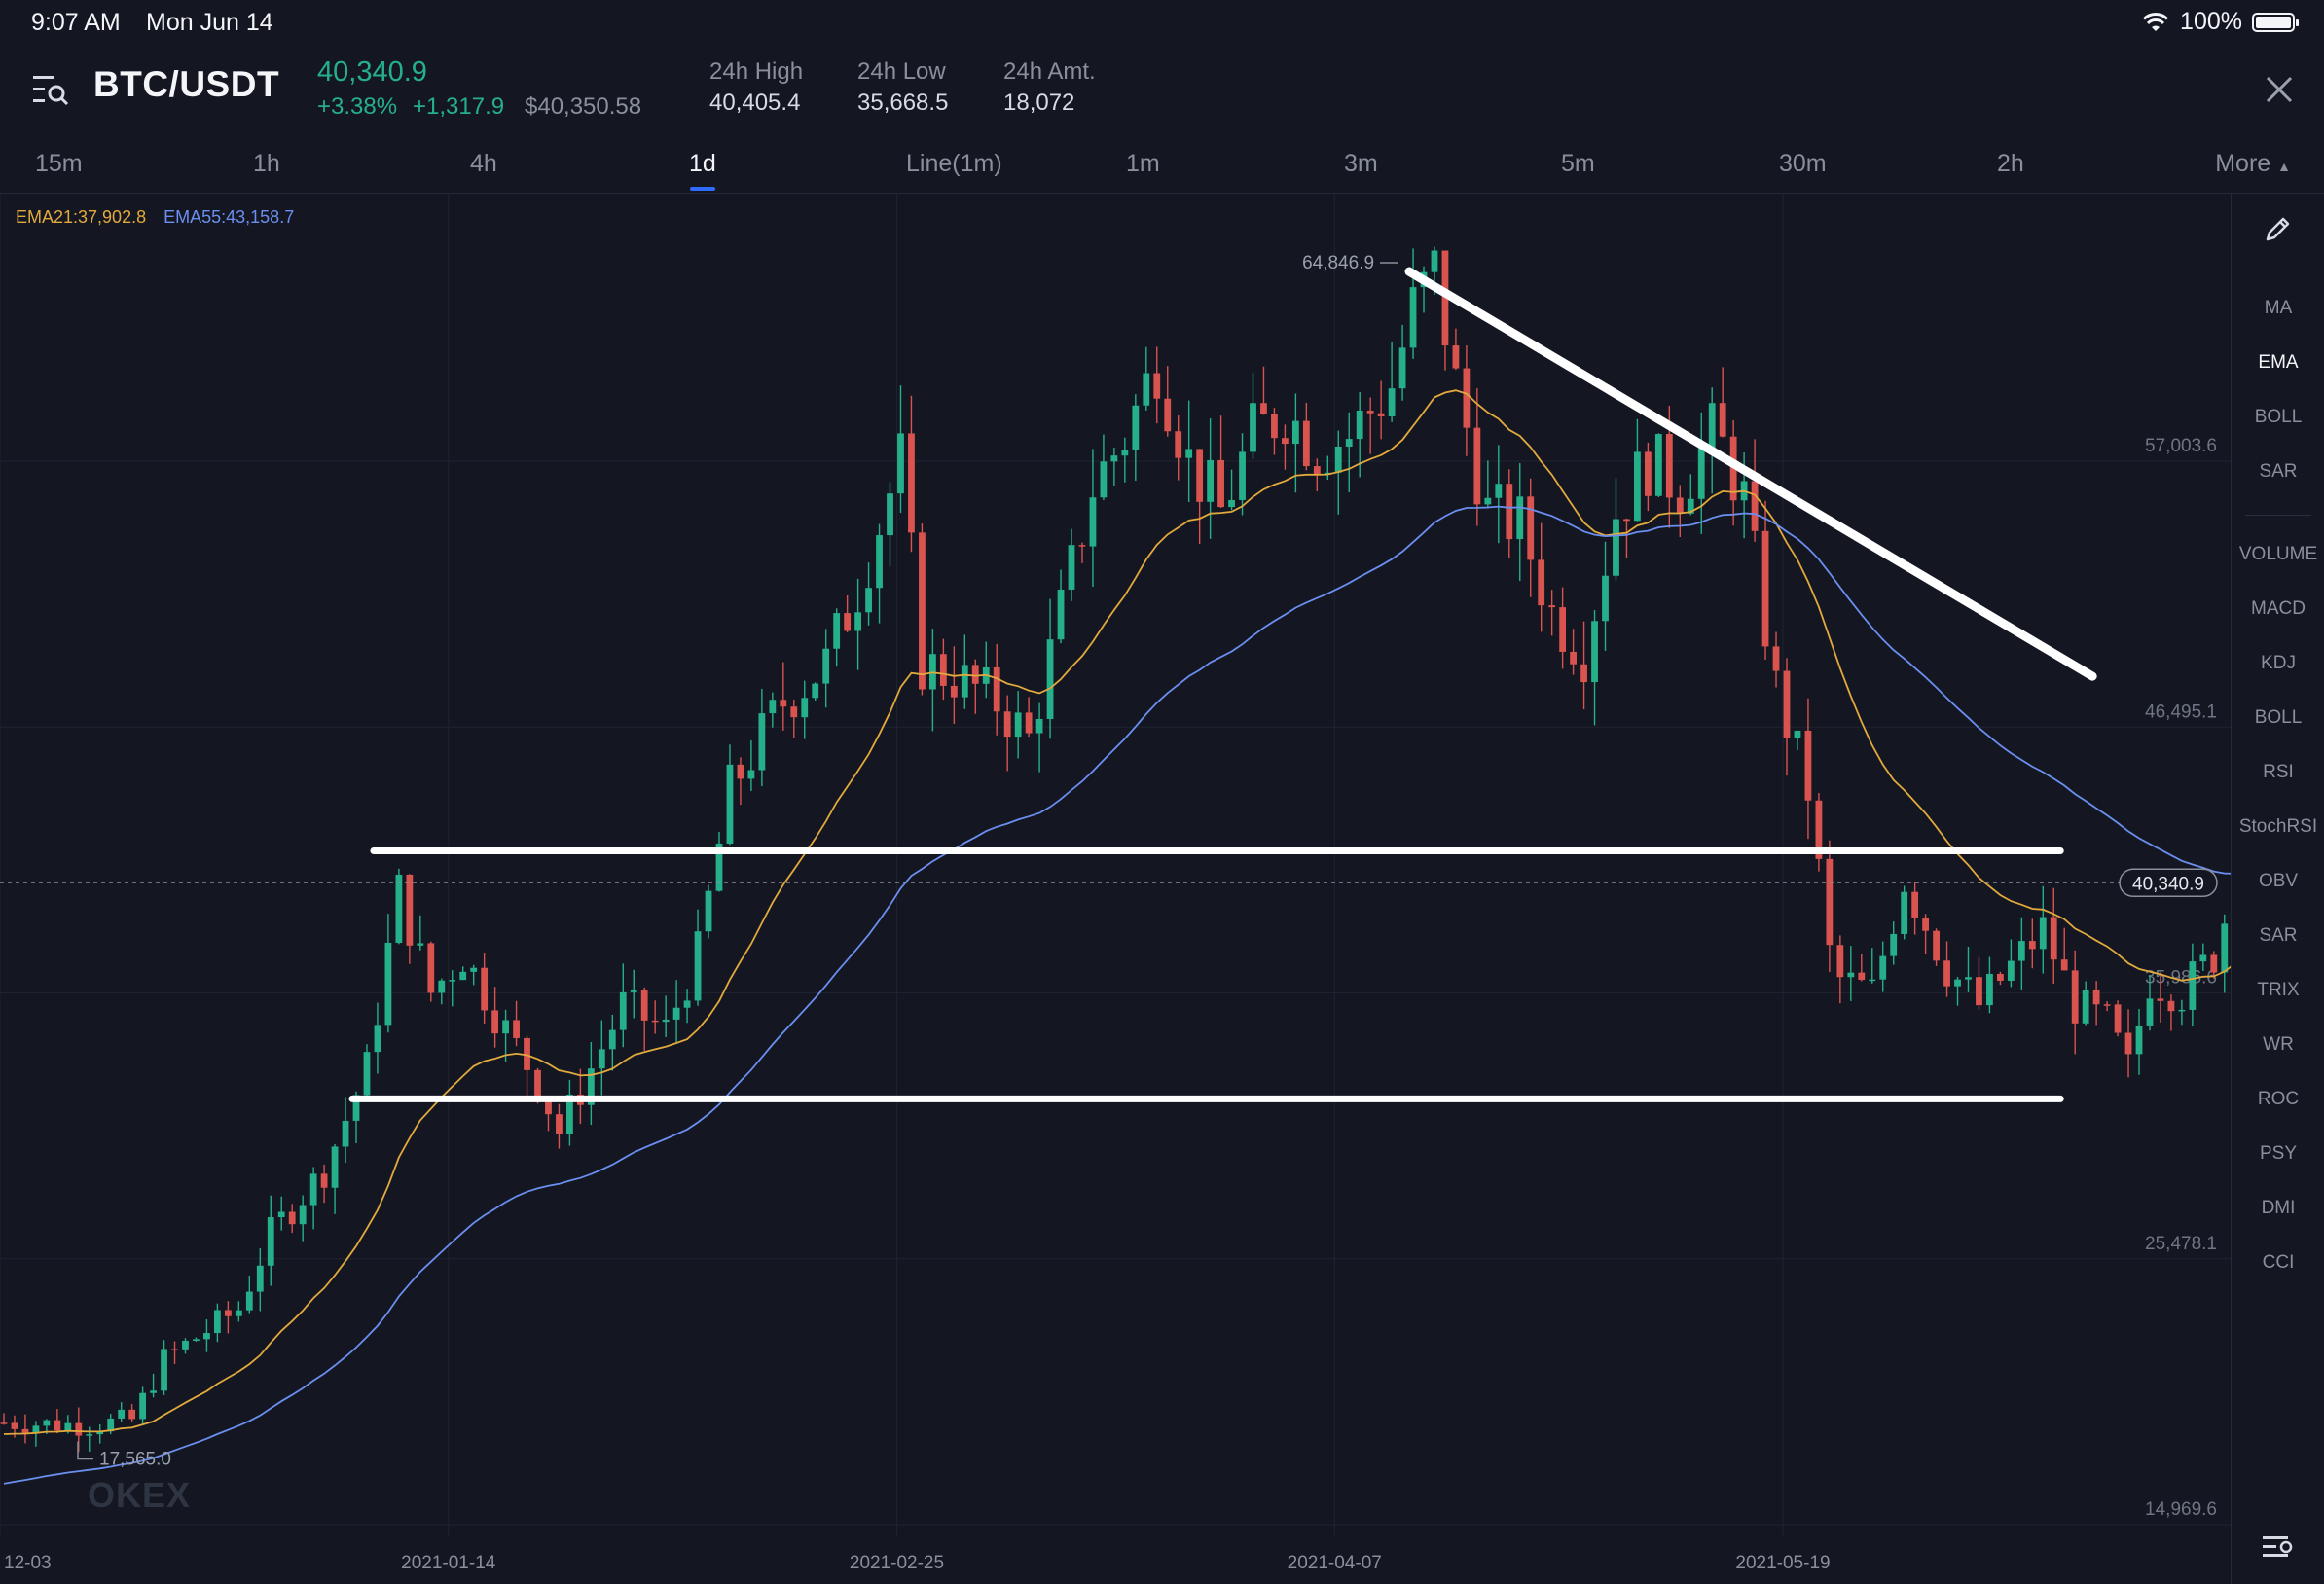 Image resolution: width=2324 pixels, height=1584 pixels. I want to click on ema55-legend: EMA55:43,158.7, so click(229, 217).